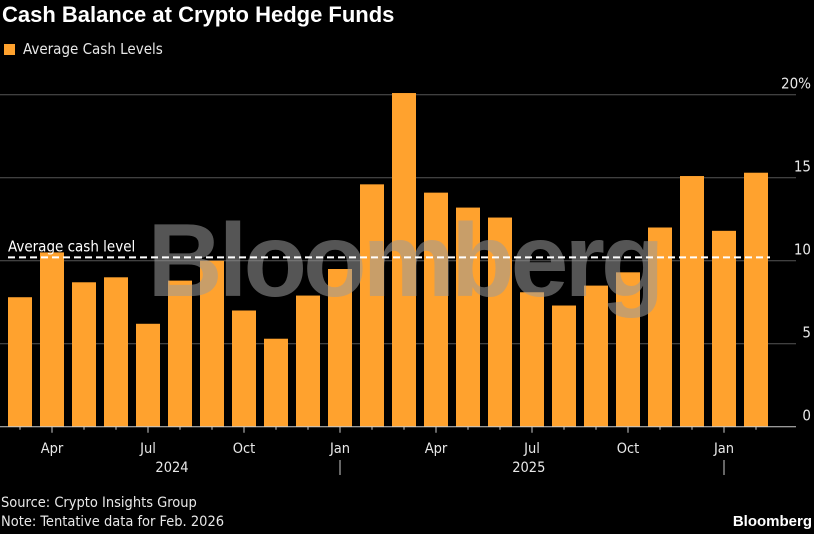 This screenshot has width=814, height=534. I want to click on year-label: 2025, so click(528, 468).